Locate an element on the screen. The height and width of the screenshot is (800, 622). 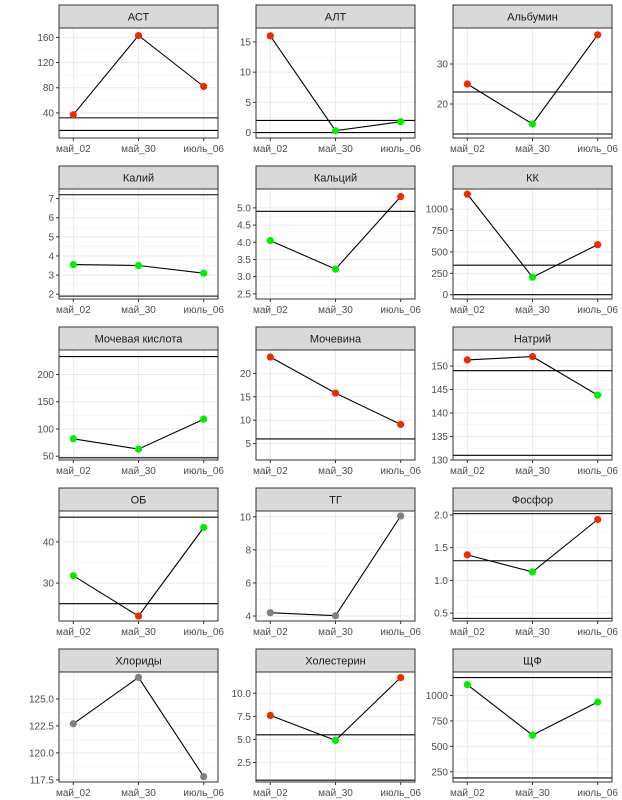
facet-title: Альбумин is located at coordinates (532, 18).